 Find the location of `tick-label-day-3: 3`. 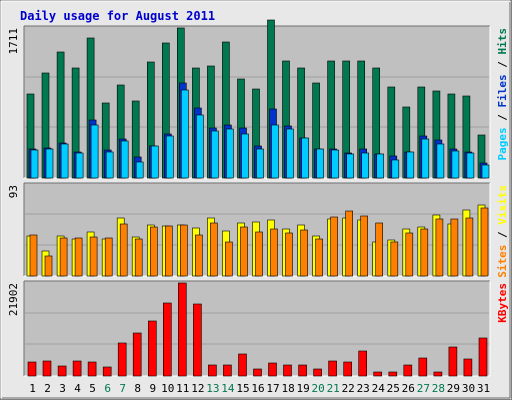

tick-label-day-3: 3 is located at coordinates (62, 388).